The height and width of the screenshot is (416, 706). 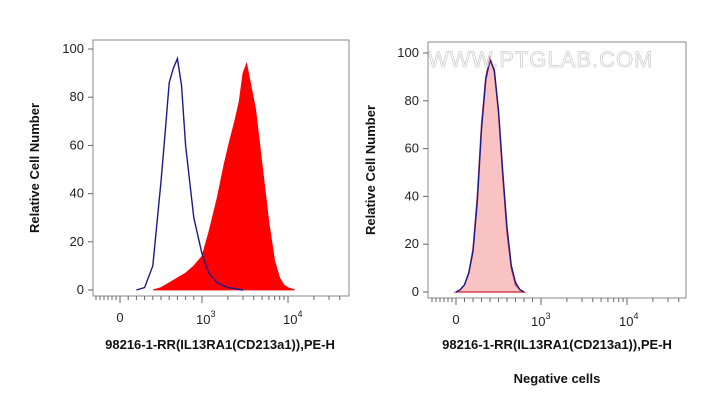 I want to click on left-x-tick-1e4: 10⁴, so click(x=292, y=318).